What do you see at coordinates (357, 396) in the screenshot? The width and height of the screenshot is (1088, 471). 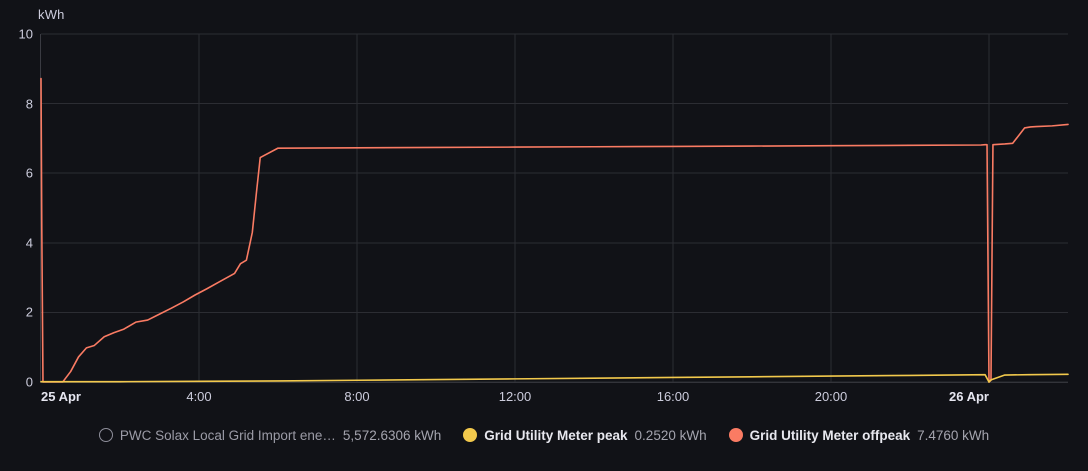 I see `x-axis-tick-label: 8:00` at bounding box center [357, 396].